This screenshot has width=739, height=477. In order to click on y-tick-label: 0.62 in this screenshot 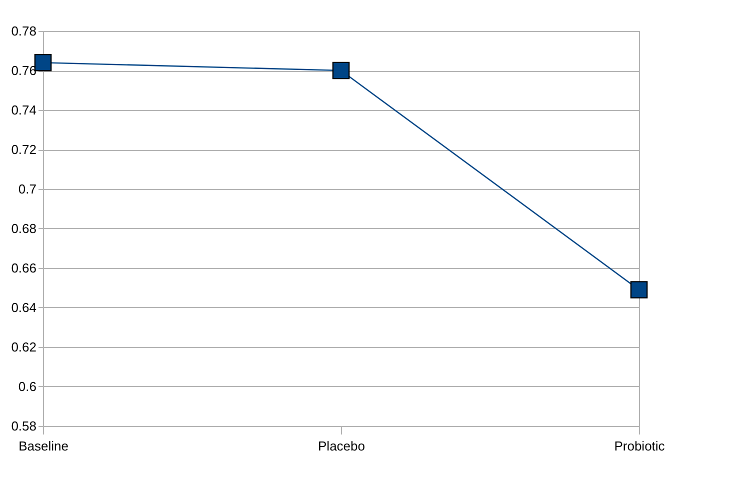, I will do `click(23, 347)`.